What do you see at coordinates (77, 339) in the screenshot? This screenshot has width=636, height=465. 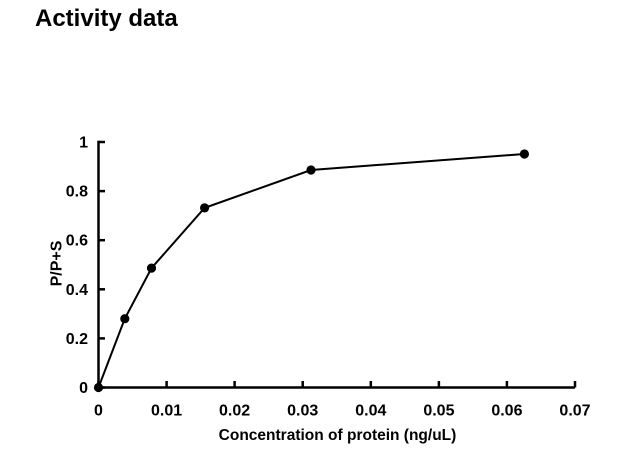 I see `svg-text: 0.2` at bounding box center [77, 339].